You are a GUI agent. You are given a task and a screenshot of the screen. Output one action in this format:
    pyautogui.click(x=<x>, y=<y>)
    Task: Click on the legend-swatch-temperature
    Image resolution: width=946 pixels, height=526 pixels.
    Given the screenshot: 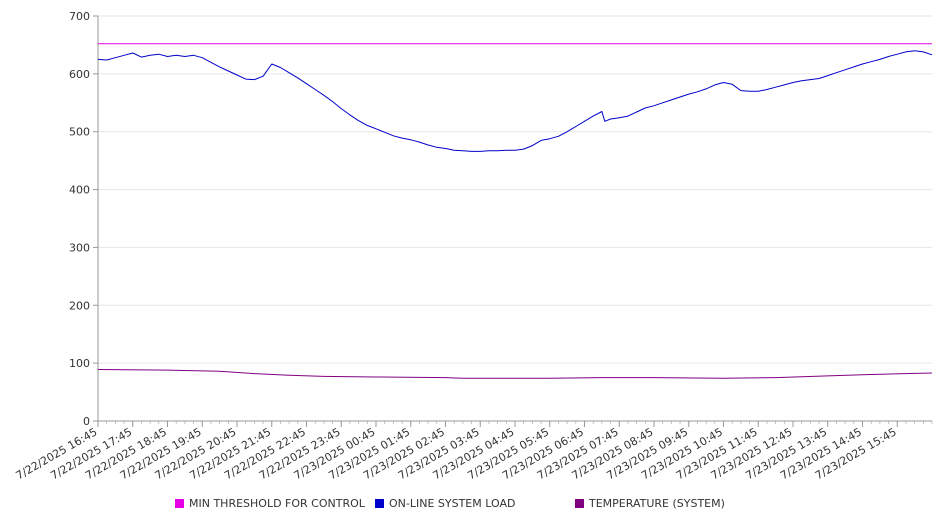 What is the action you would take?
    pyautogui.click(x=579, y=503)
    